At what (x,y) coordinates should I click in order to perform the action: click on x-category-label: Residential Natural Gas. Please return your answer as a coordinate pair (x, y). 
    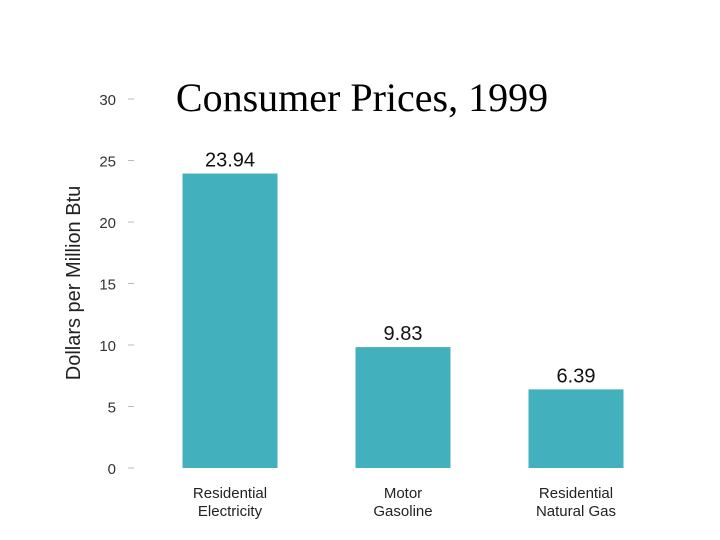
    Looking at the image, I should click on (576, 502).